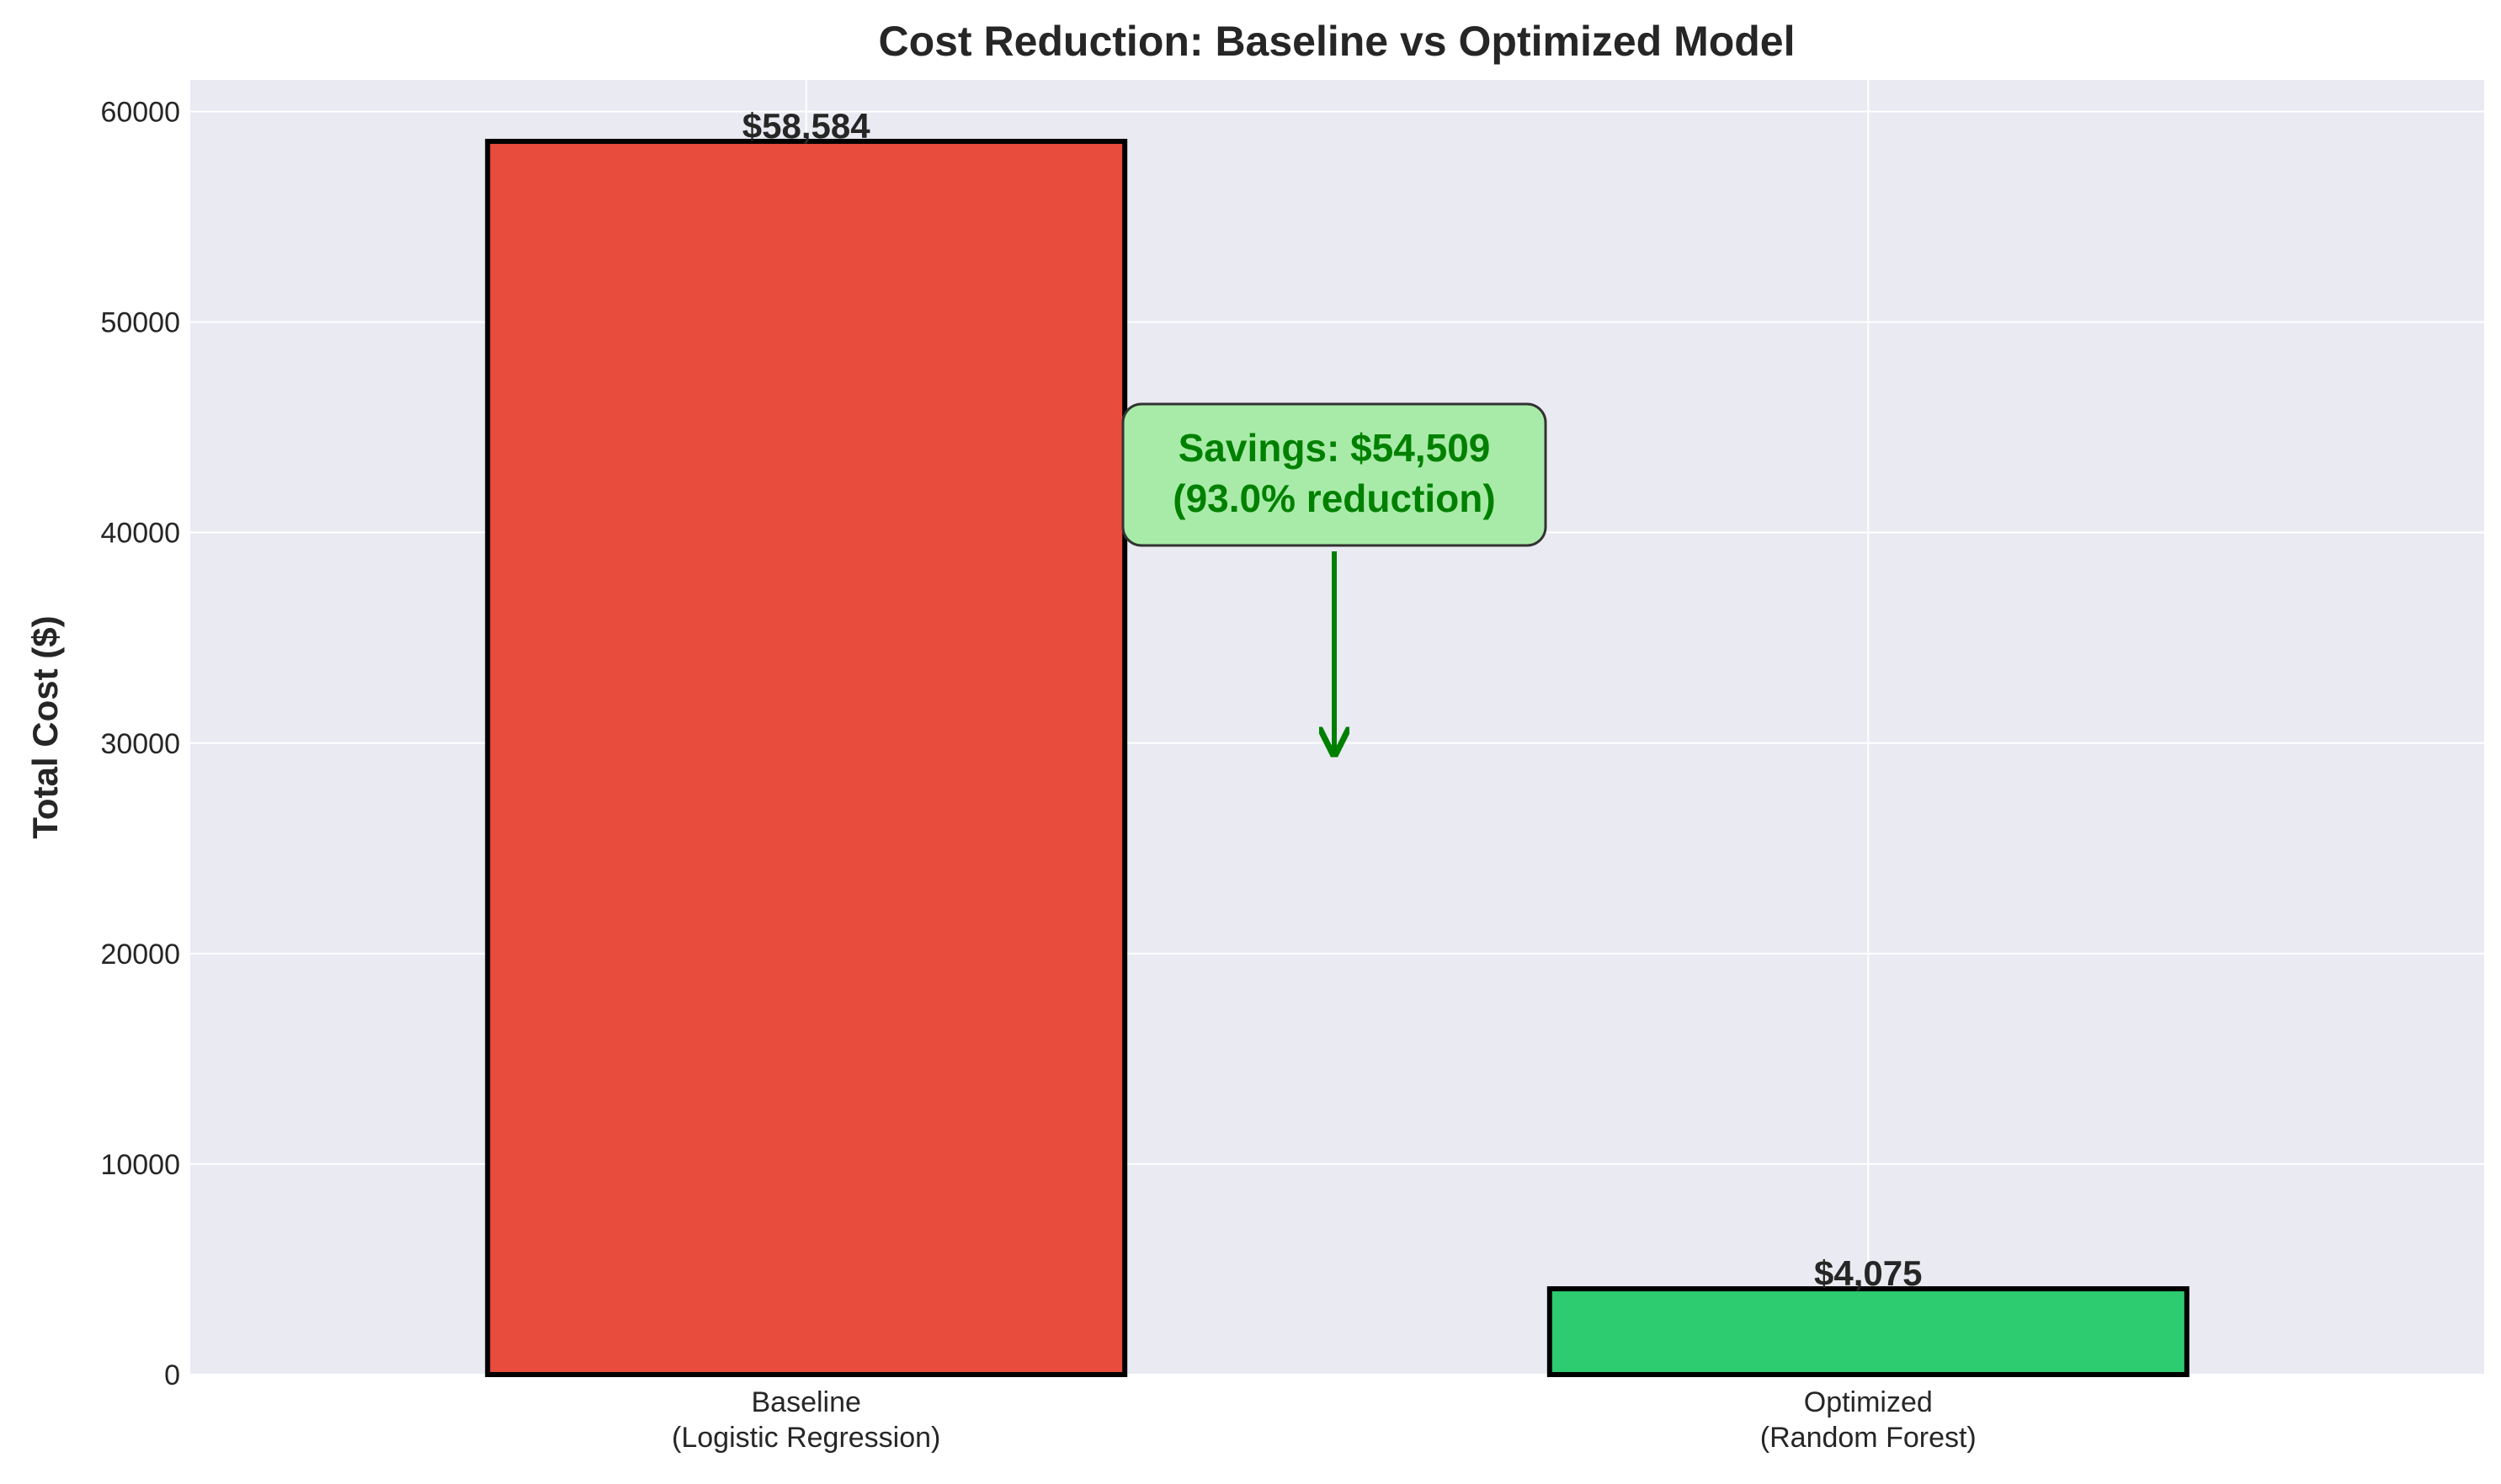  I want to click on x-tick-label: Baseline, so click(806, 1402).